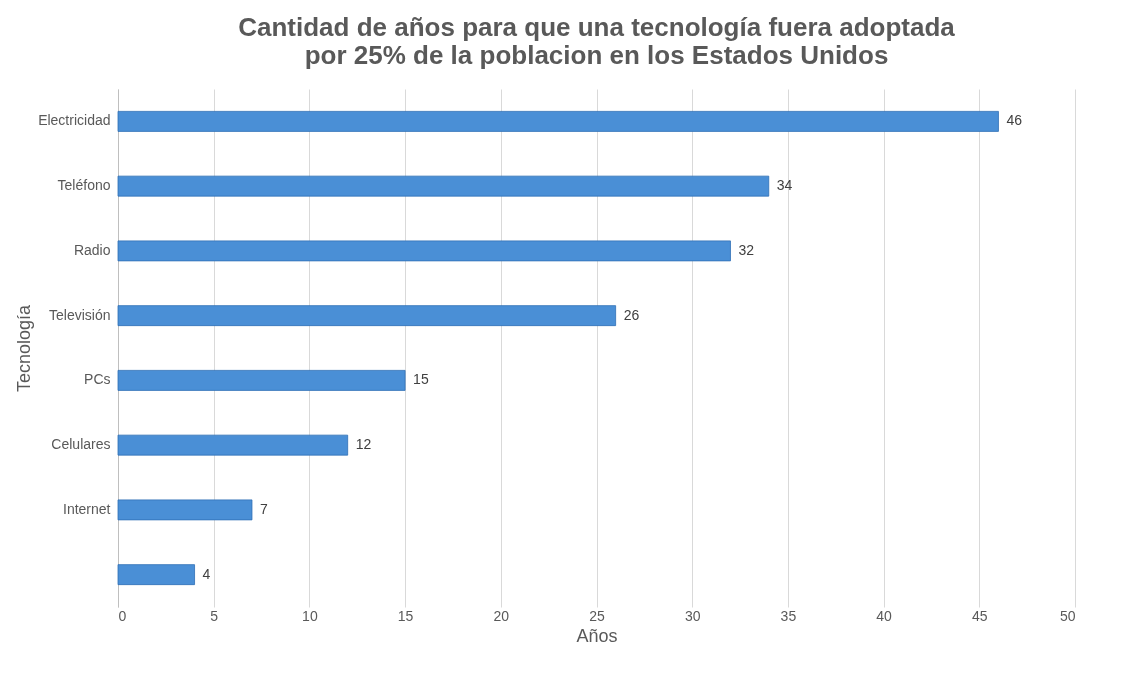  I want to click on x-tick-label: 0, so click(122, 615).